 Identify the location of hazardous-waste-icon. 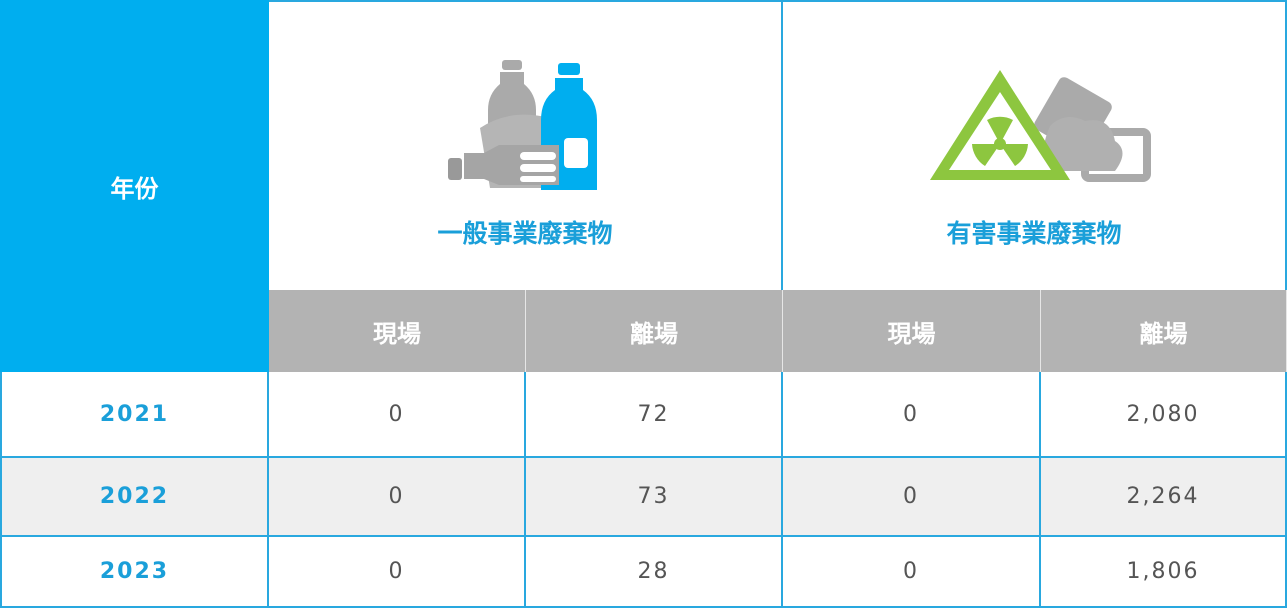
(1040, 126).